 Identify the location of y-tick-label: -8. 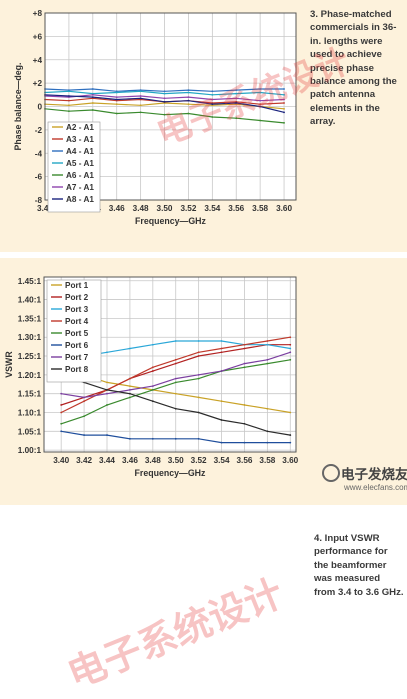
(39, 200).